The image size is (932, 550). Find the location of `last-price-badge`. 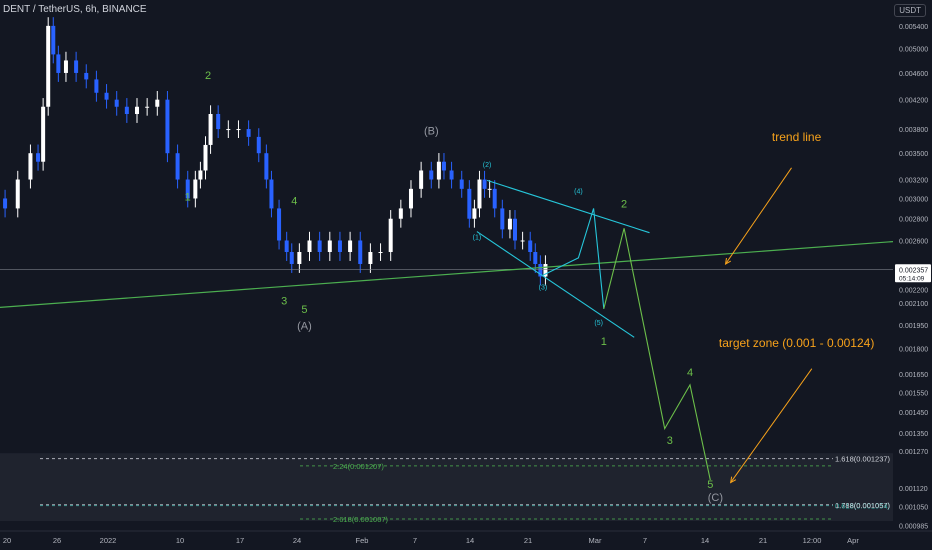

last-price-badge is located at coordinates (913, 273).